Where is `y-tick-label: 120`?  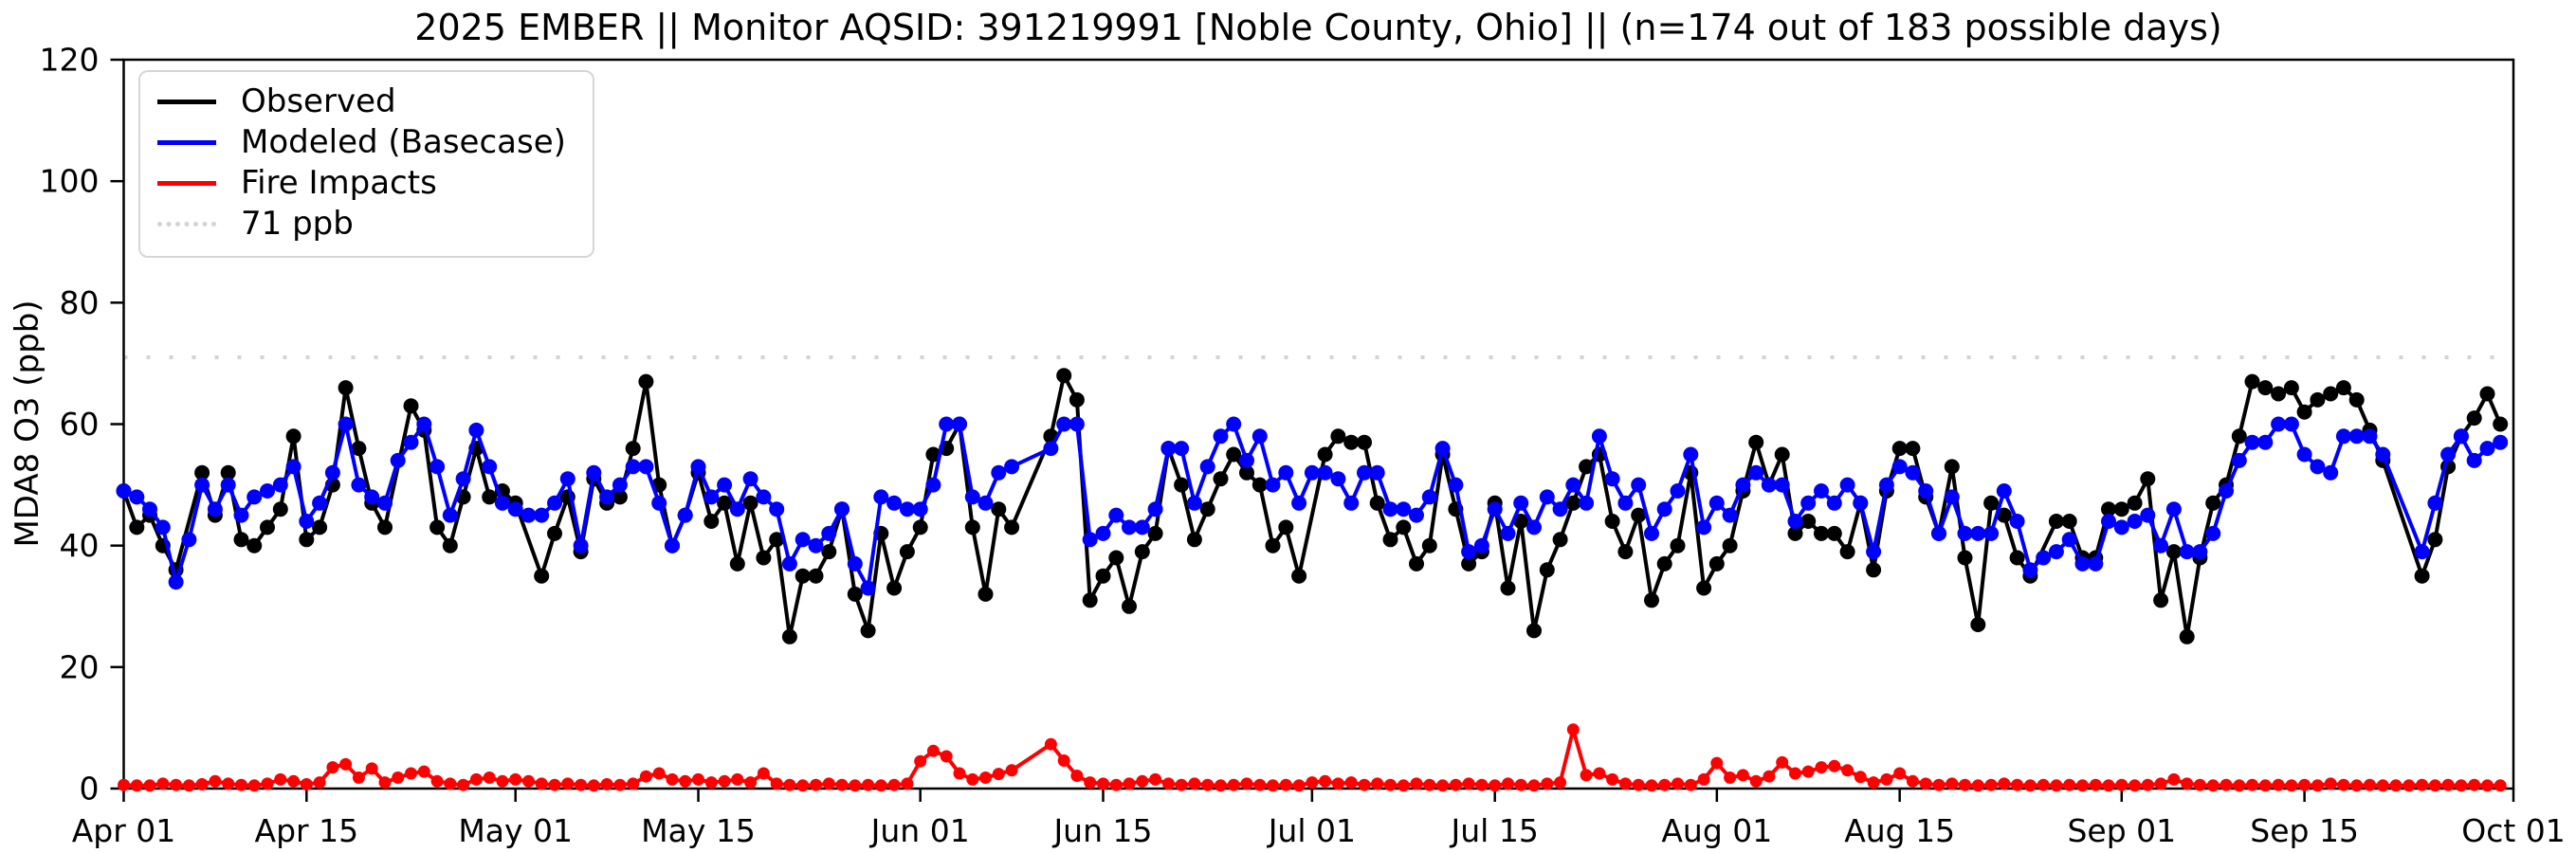 y-tick-label: 120 is located at coordinates (70, 60).